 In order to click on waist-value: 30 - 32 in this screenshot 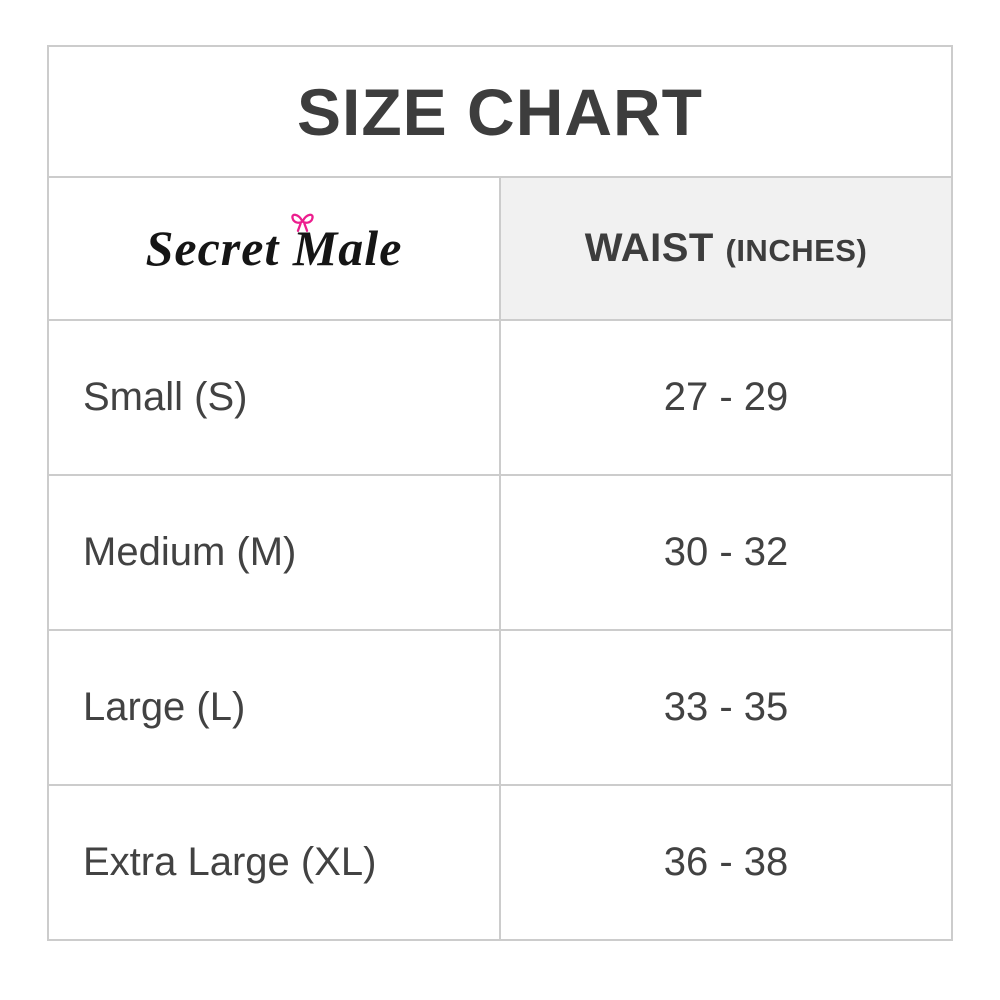, I will do `click(726, 552)`.